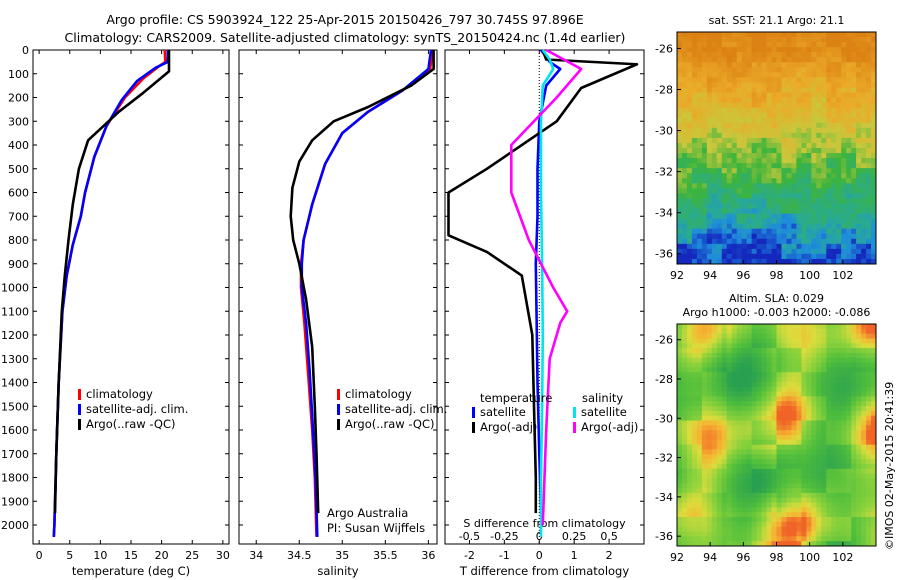 This screenshot has height=580, width=900. I want to click on legend-label: climatology, so click(119, 394).